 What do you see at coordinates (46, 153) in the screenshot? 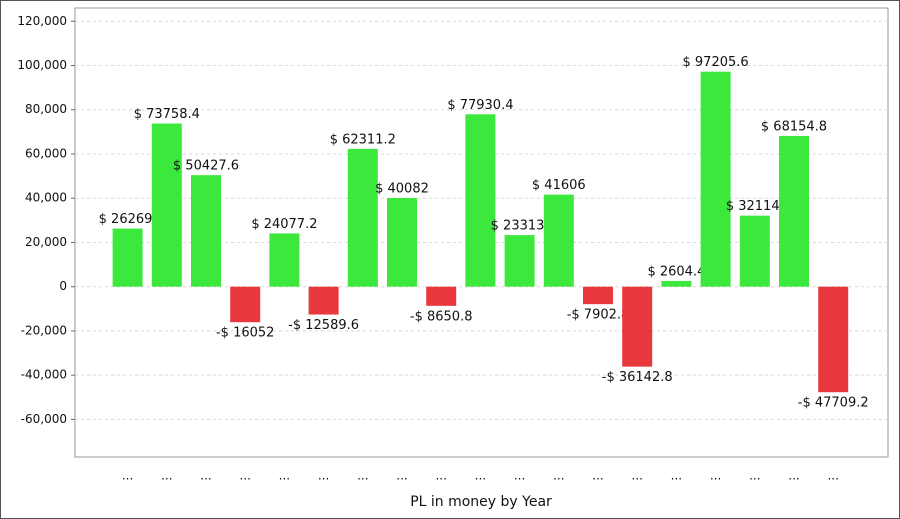
I see `y-tick-label: 60,000` at bounding box center [46, 153].